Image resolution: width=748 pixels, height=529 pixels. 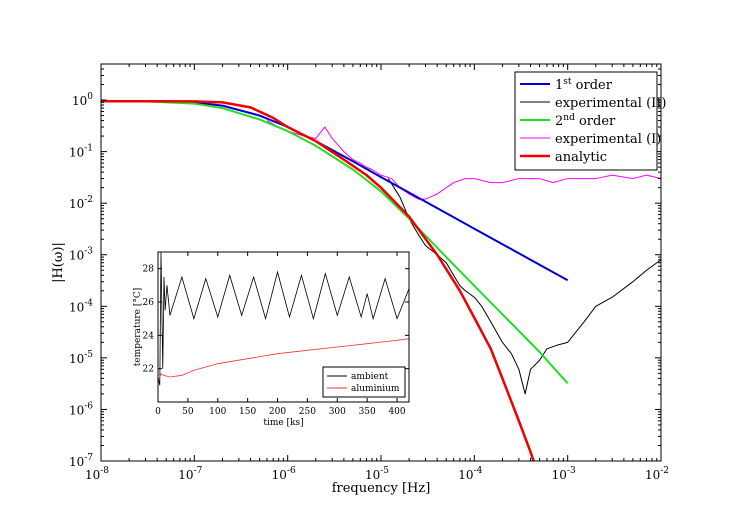 What do you see at coordinates (610, 103) in the screenshot?
I see `main-legend-label: experimental (II)` at bounding box center [610, 103].